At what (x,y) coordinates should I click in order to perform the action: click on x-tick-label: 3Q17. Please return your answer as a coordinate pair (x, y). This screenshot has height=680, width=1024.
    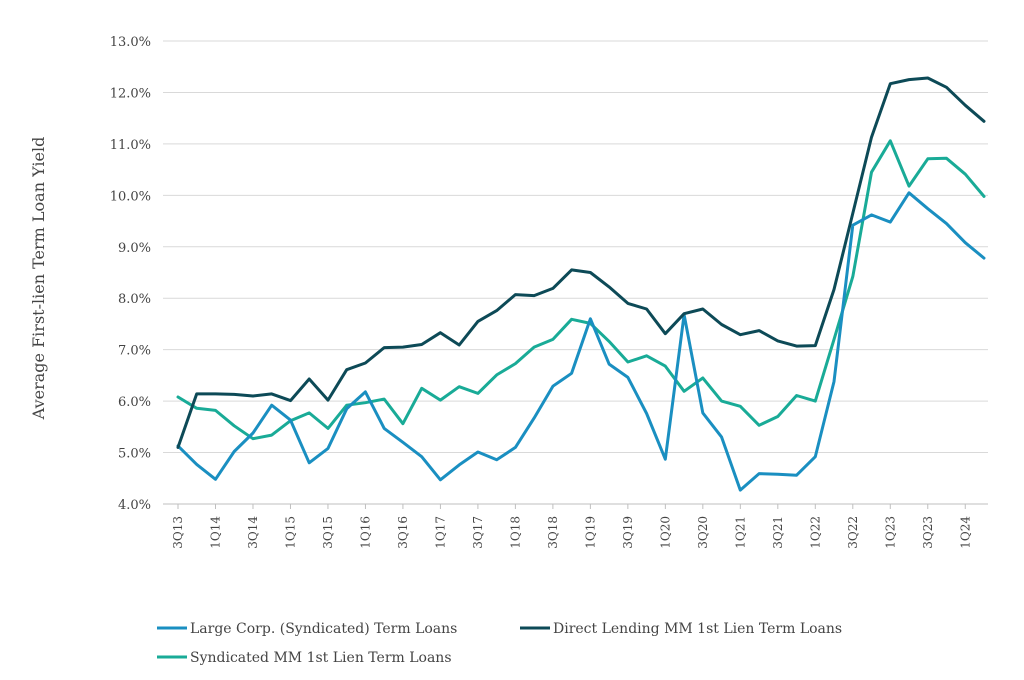
    Looking at the image, I should click on (478, 532).